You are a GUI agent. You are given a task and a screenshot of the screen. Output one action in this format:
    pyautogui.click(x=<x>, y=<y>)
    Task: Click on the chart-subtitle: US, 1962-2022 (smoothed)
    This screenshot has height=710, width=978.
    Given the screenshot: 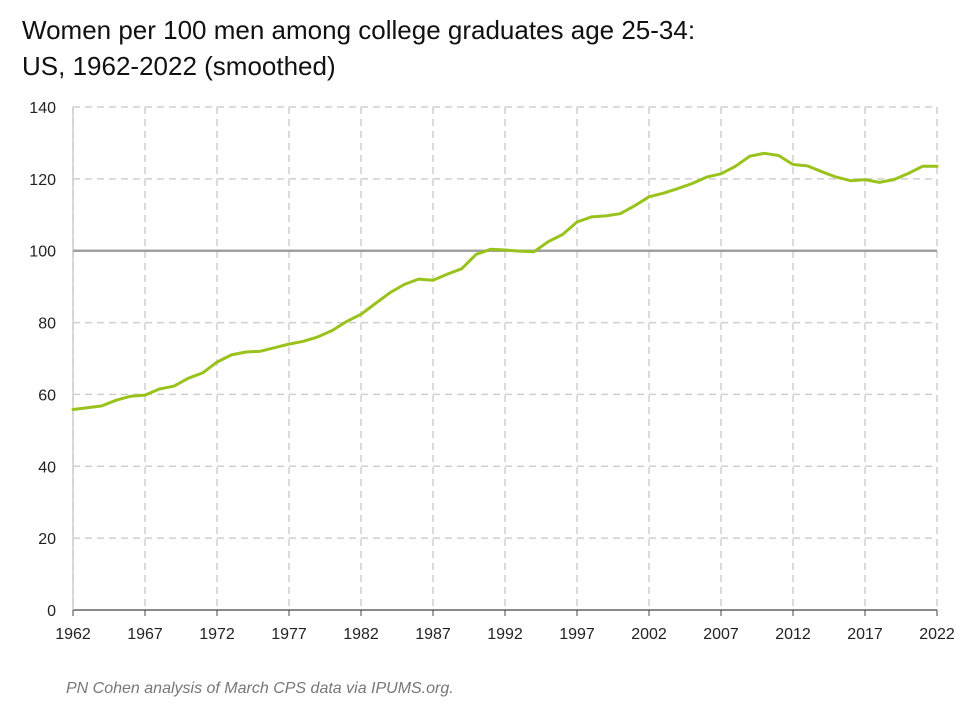 What is the action you would take?
    pyautogui.click(x=179, y=66)
    